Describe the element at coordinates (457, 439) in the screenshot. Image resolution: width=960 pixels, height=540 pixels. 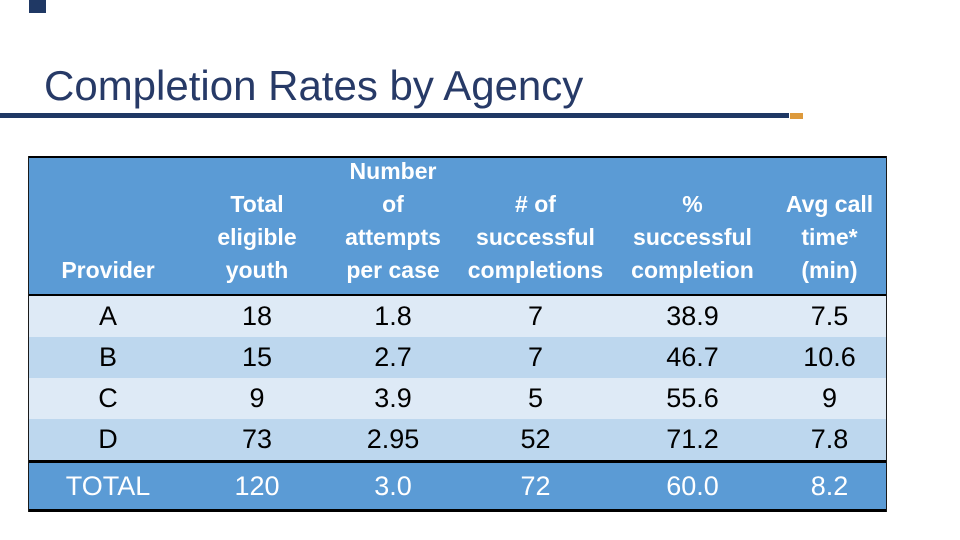
I see `table-row-provider-d: D 73 2.95 52 71.2 7.8` at that location.